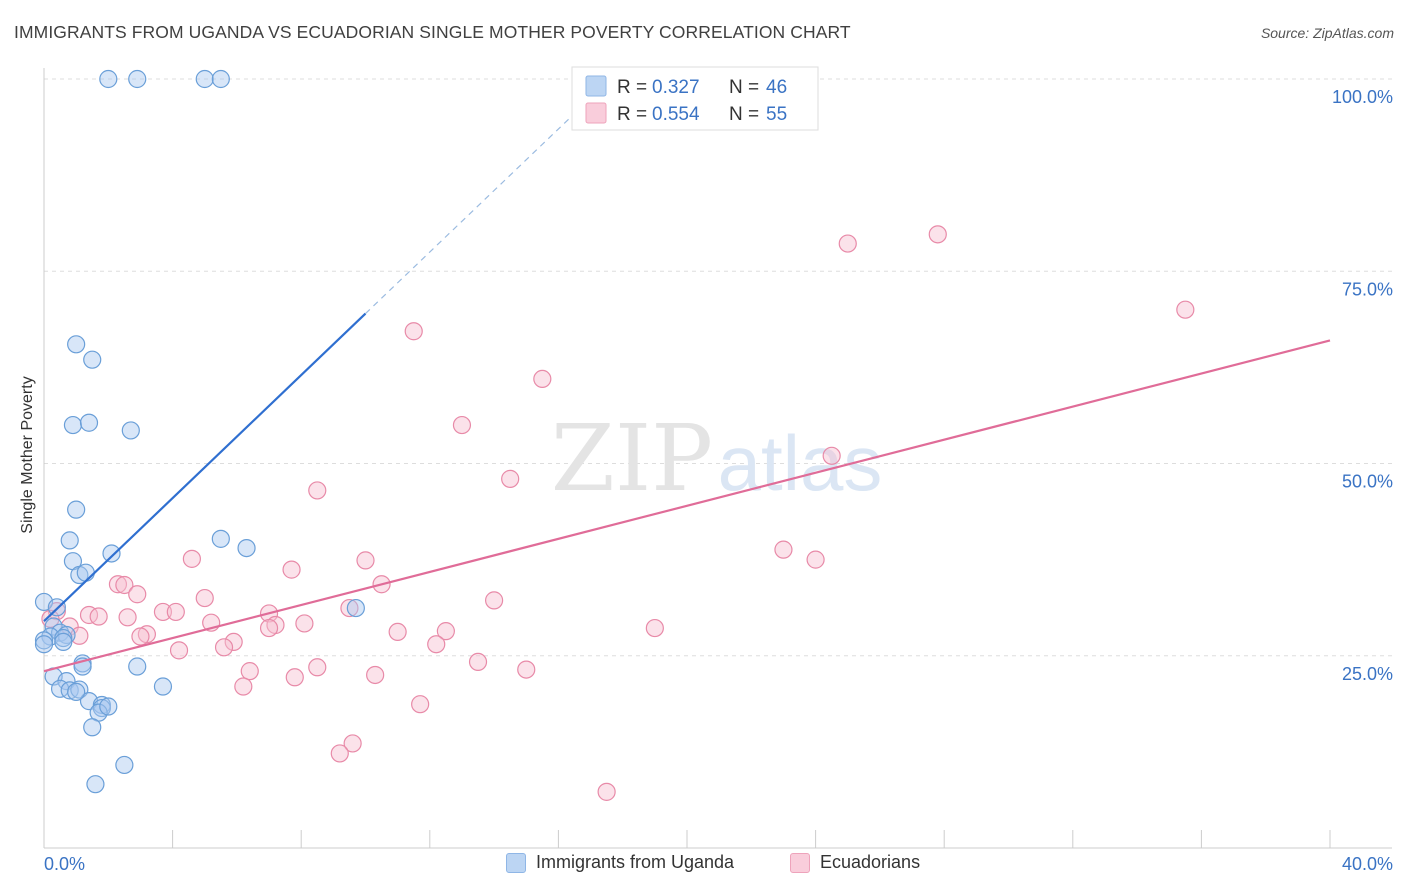  I want to click on legend-n-value: 55, so click(776, 114).